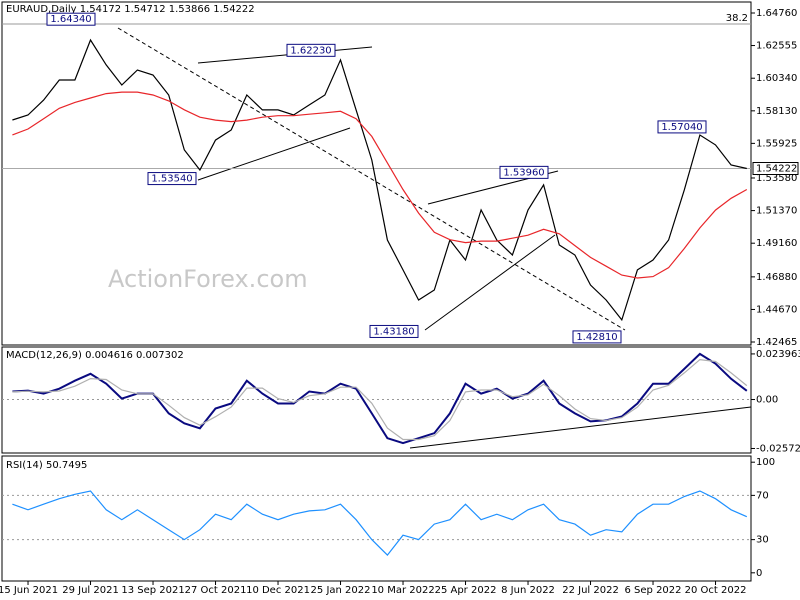  I want to click on x-tick-label: 22 Jul 2022, so click(590, 590).